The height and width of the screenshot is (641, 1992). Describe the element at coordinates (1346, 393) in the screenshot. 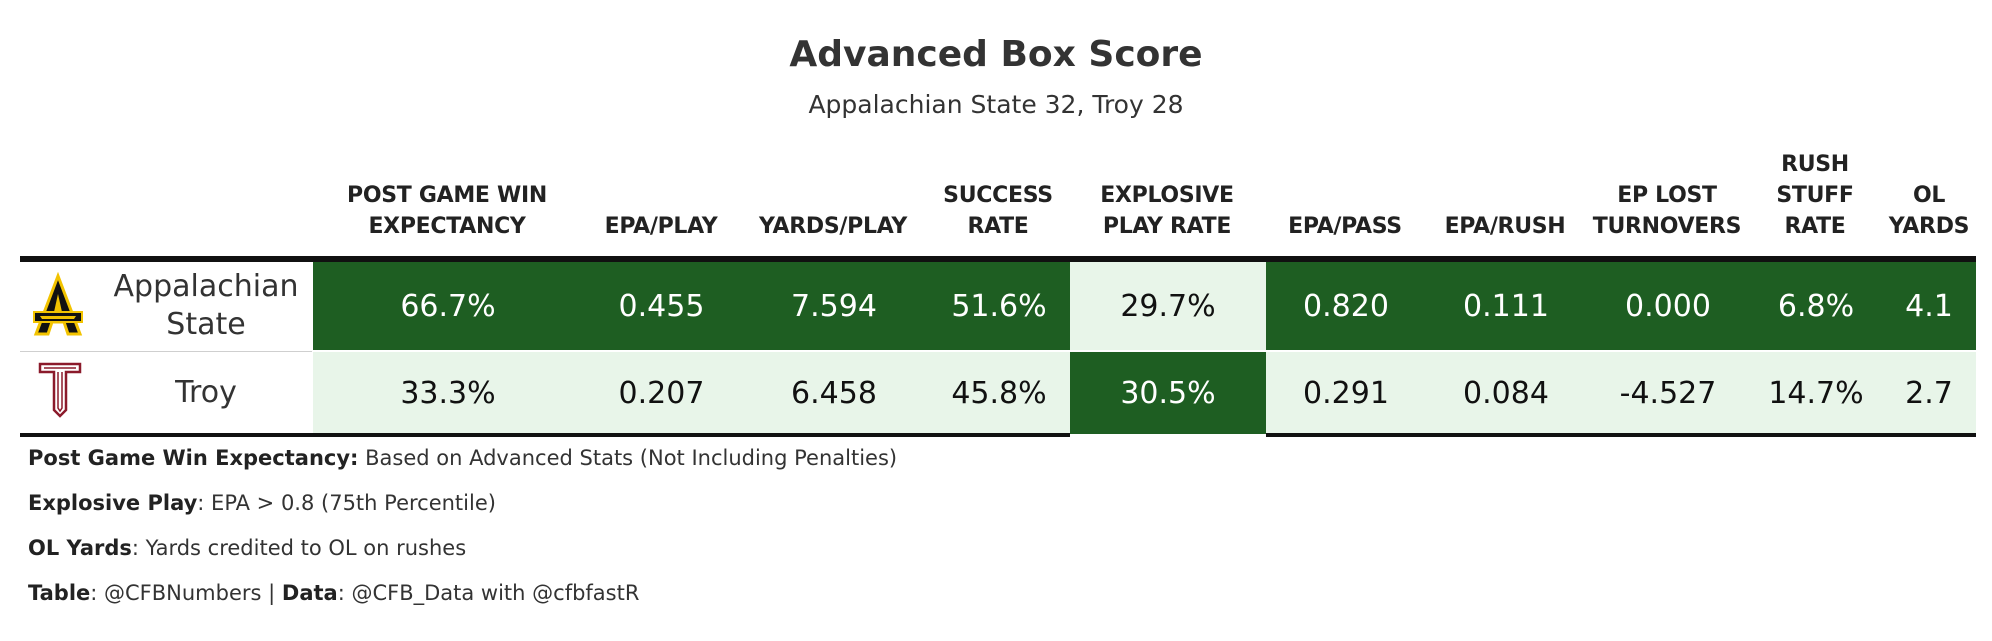

I see `table-cell: 0.291` at that location.